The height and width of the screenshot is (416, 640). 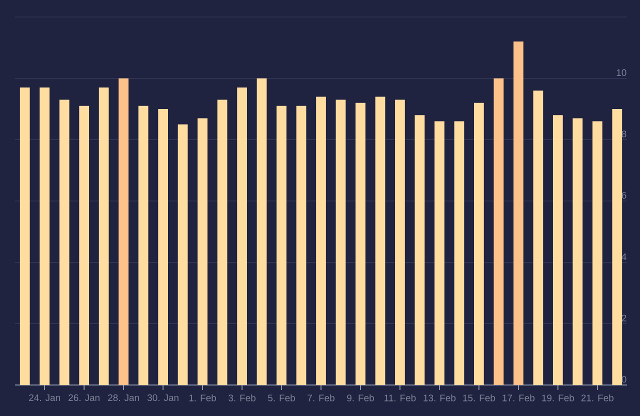 I want to click on y-tick-label: 4, so click(x=624, y=256).